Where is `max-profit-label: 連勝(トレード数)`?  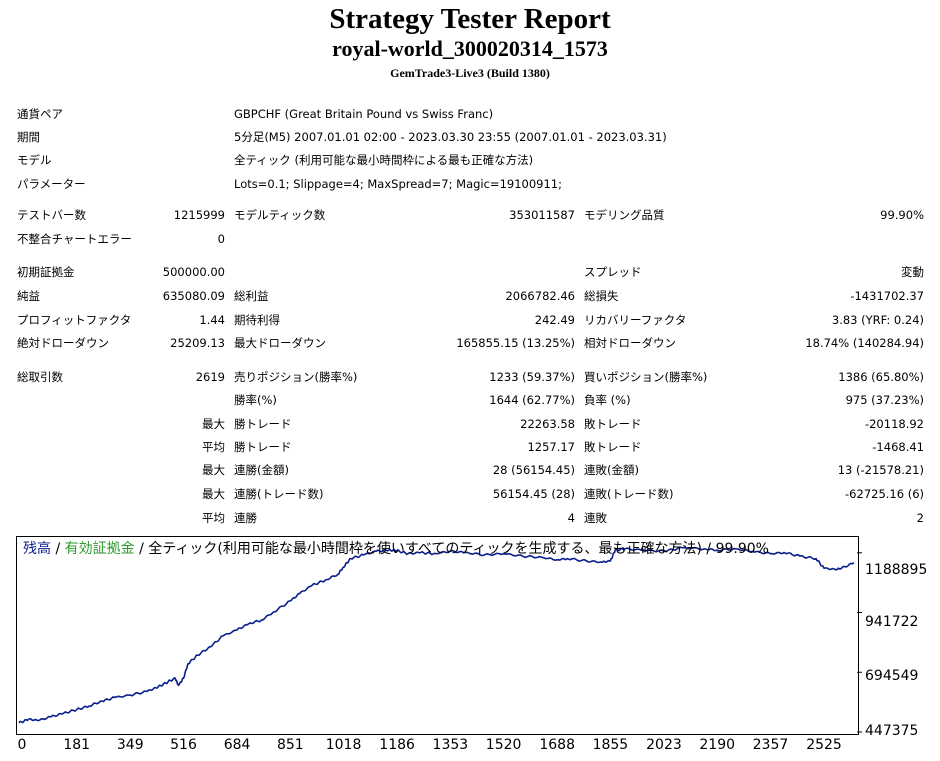 max-profit-label: 連勝(トレード数) is located at coordinates (279, 494).